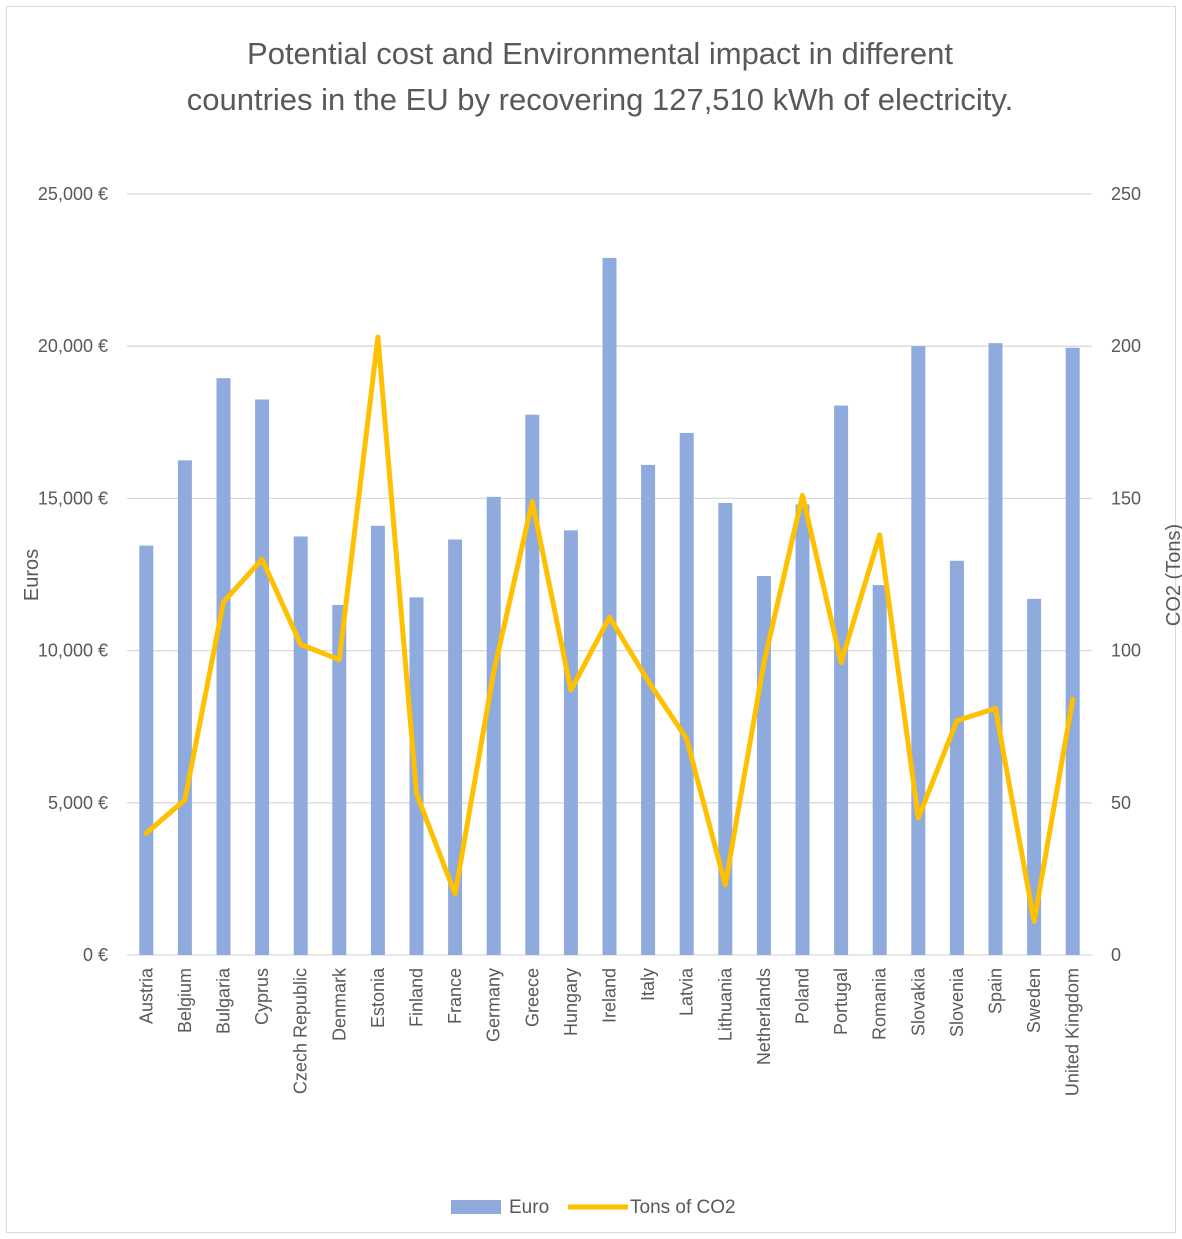 The height and width of the screenshot is (1239, 1182). Describe the element at coordinates (593, 1207) in the screenshot. I see `legend: Euro Tons of CO2` at that location.